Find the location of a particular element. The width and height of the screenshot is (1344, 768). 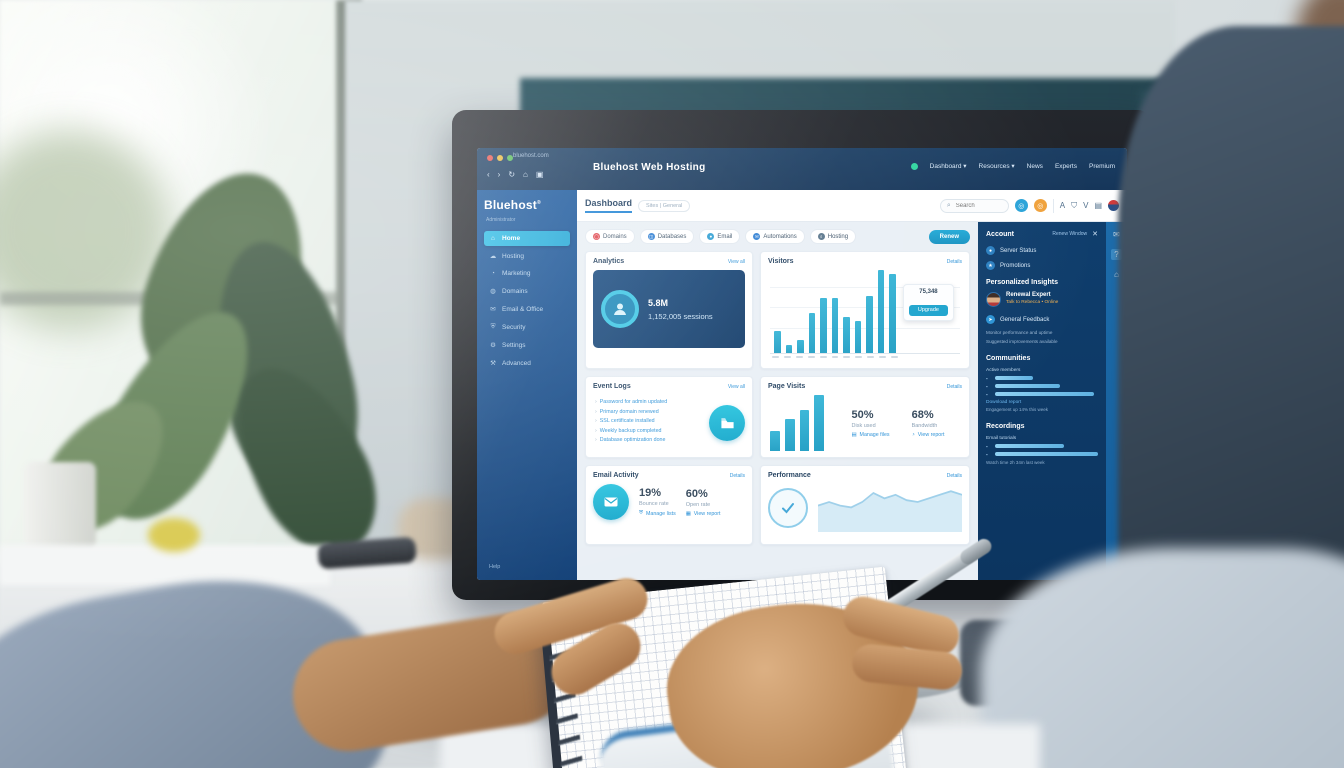

sidebar-item: ⚒ Advanced is located at coordinates (527, 363).